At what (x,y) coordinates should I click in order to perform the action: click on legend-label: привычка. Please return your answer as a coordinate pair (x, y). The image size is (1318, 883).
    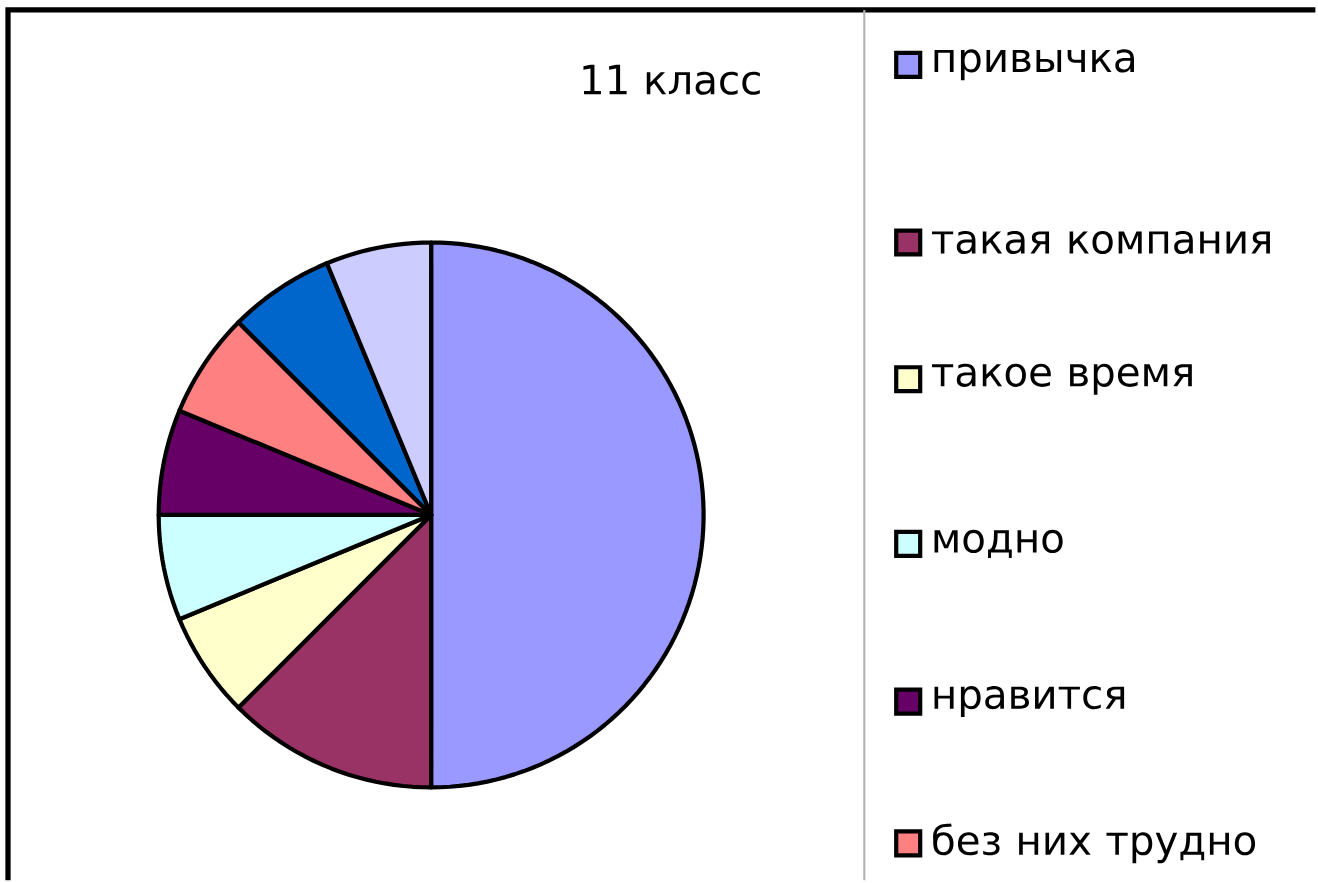
    Looking at the image, I should click on (1034, 65).